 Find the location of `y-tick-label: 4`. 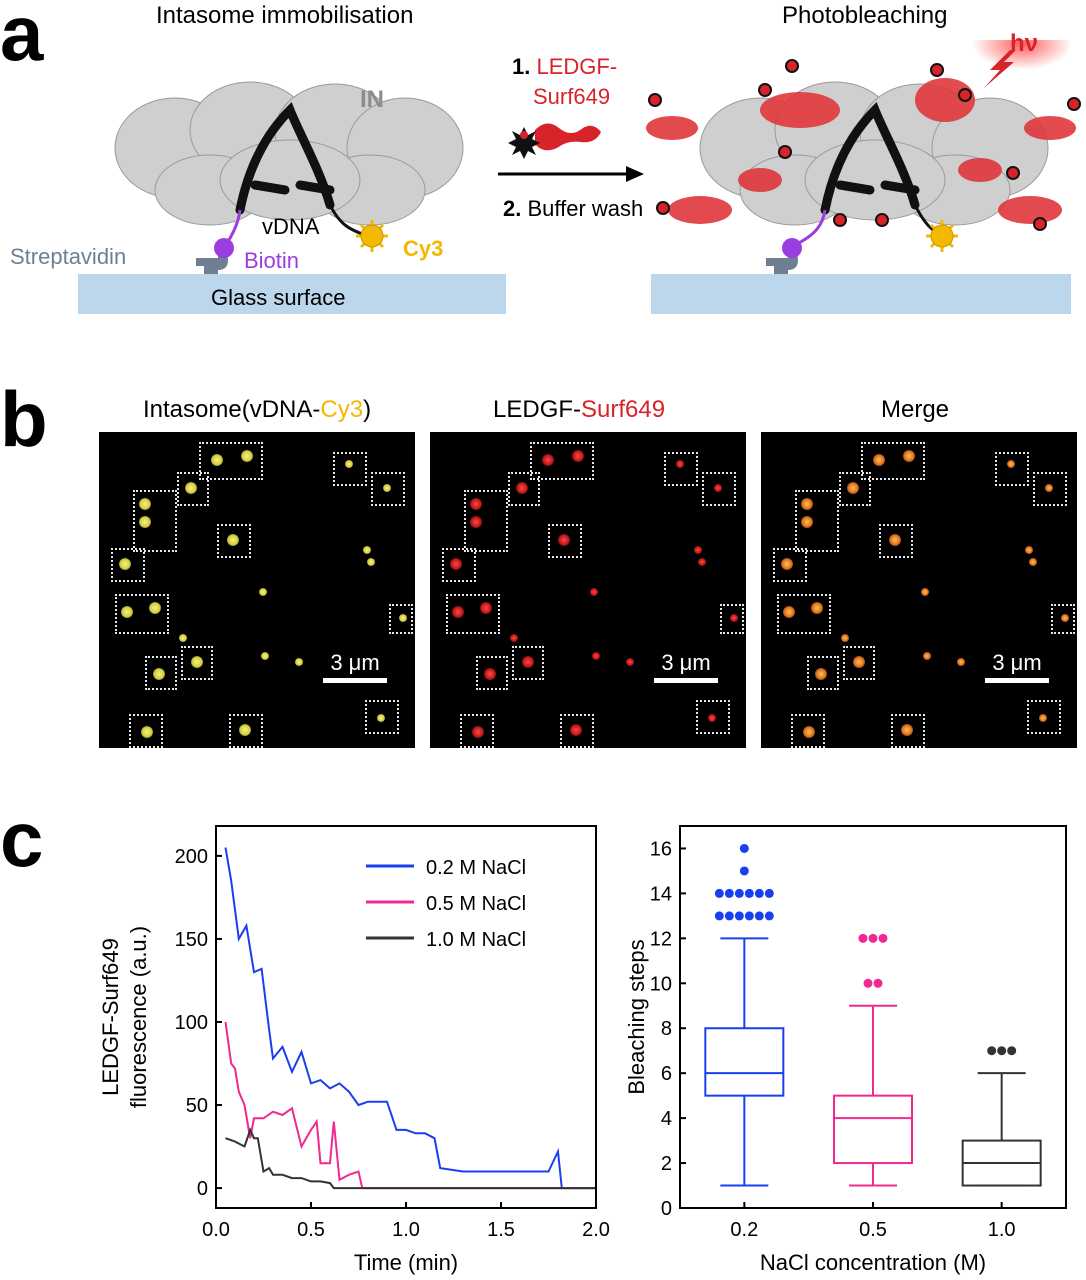

y-tick-label: 4 is located at coordinates (666, 1119).